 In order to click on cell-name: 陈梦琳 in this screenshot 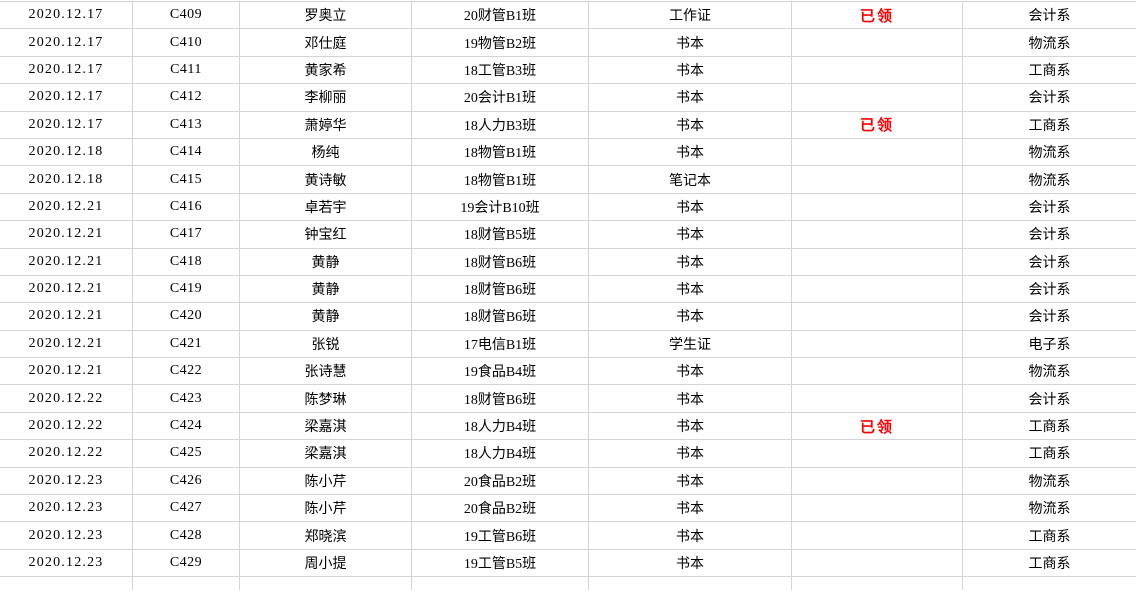, I will do `click(326, 398)`.